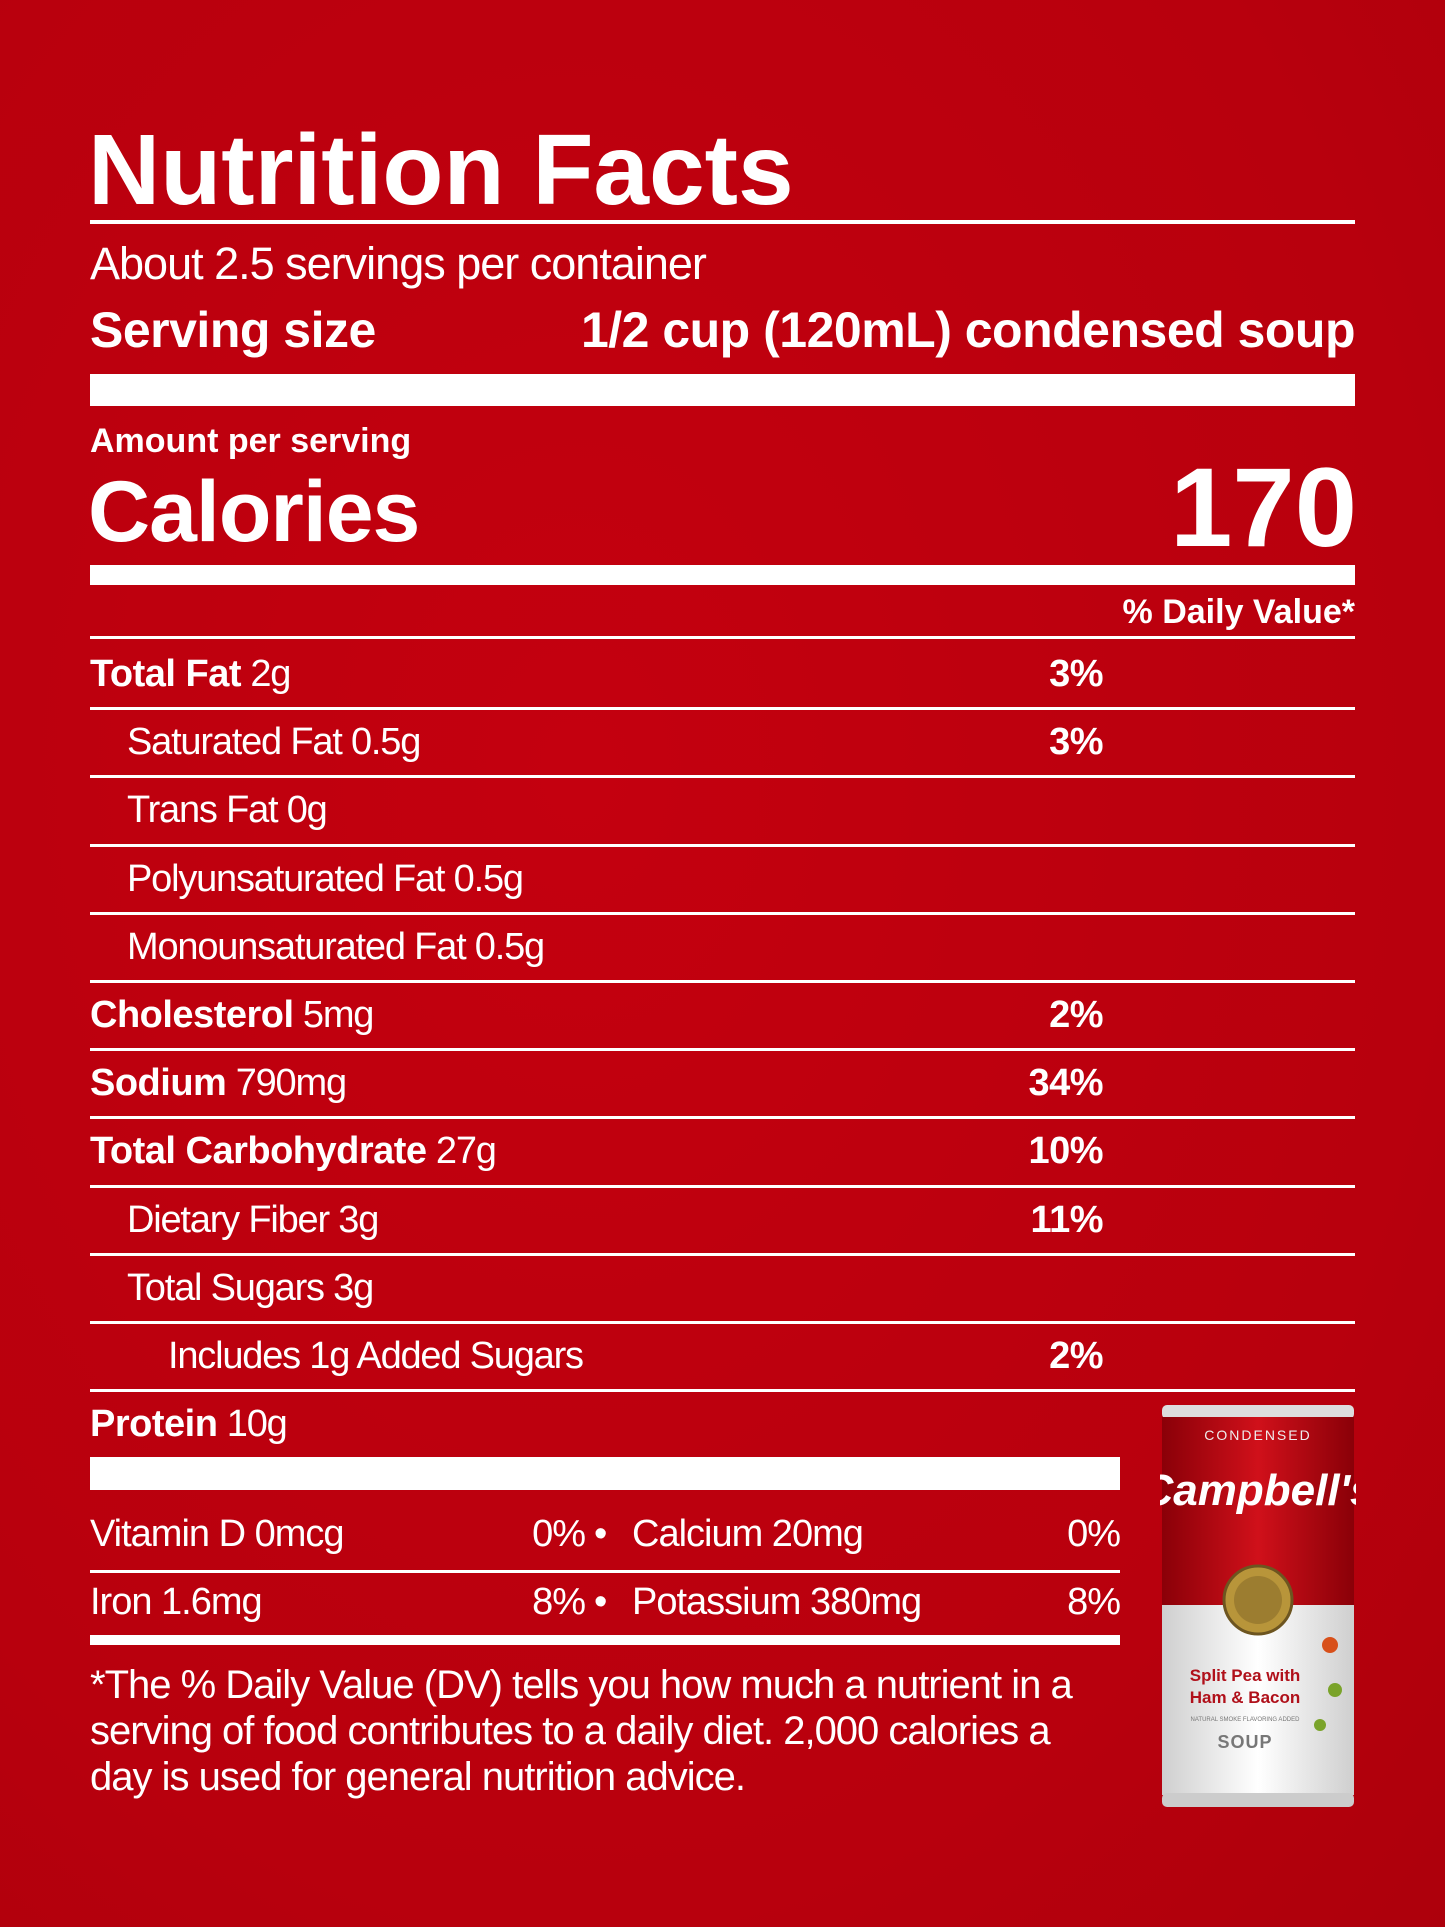  I want to click on nutrient-name: Saturated Fat 0.5g, so click(274, 742).